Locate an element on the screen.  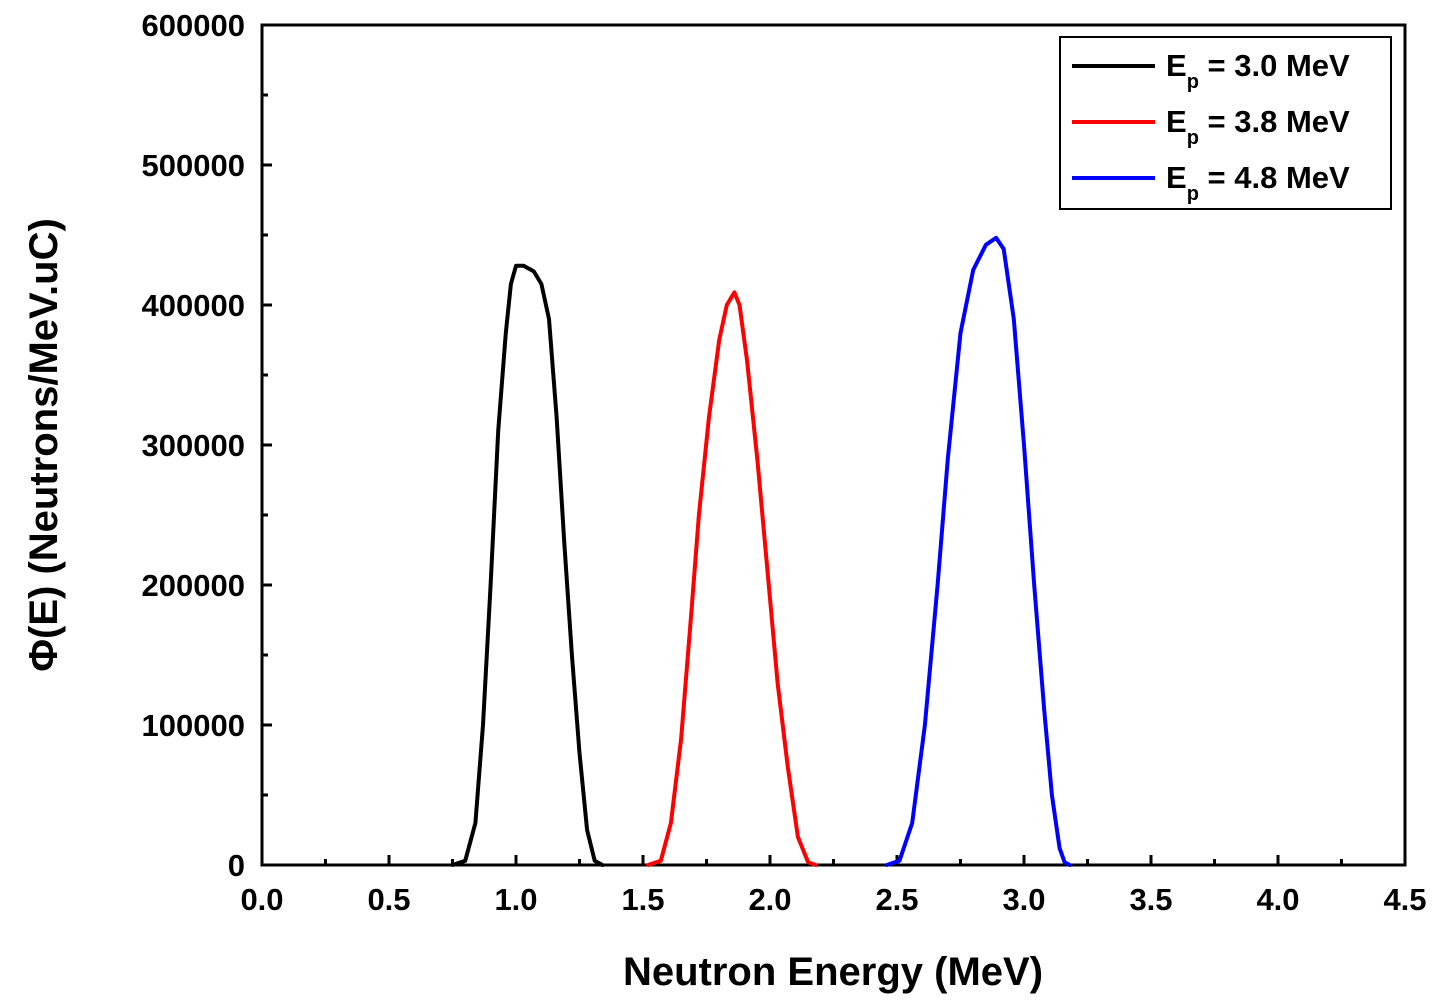
x-tick-label: 3.0 is located at coordinates (1023, 899).